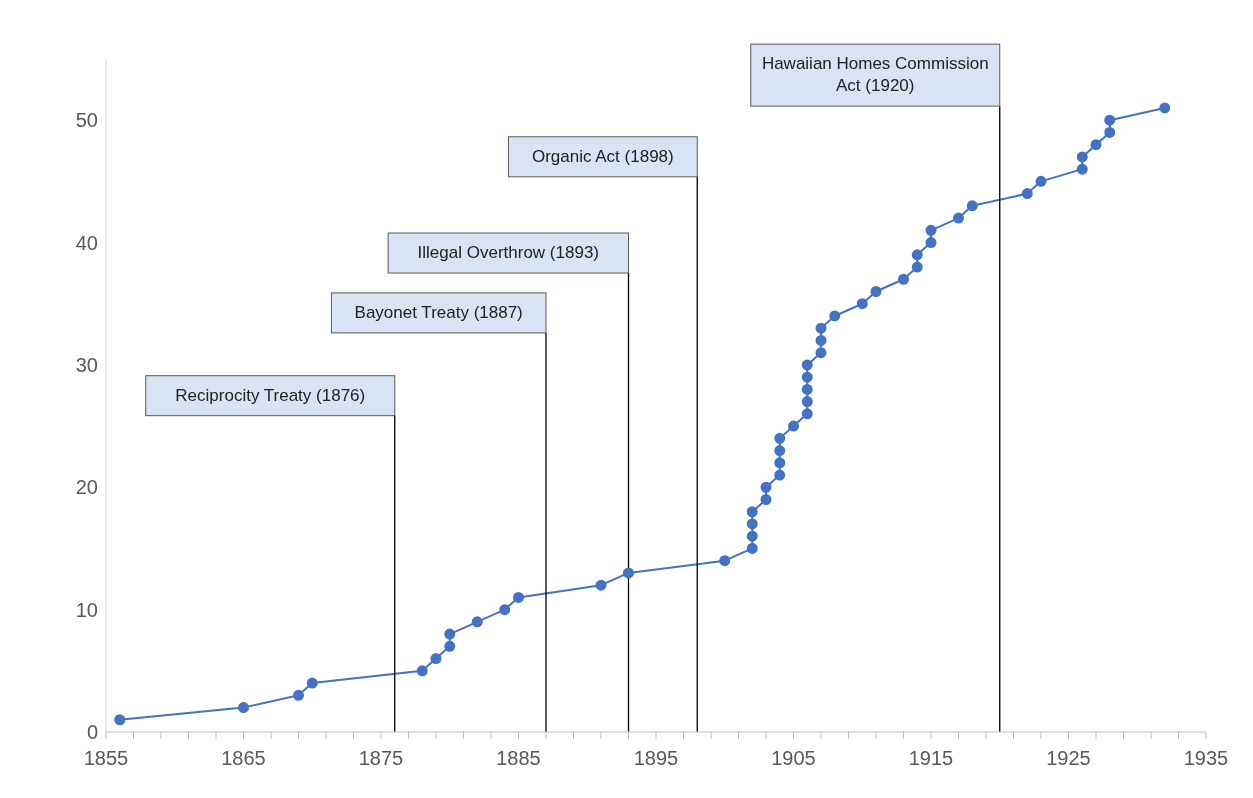 The width and height of the screenshot is (1253, 798). What do you see at coordinates (86, 365) in the screenshot?
I see `y-tick-label: 30` at bounding box center [86, 365].